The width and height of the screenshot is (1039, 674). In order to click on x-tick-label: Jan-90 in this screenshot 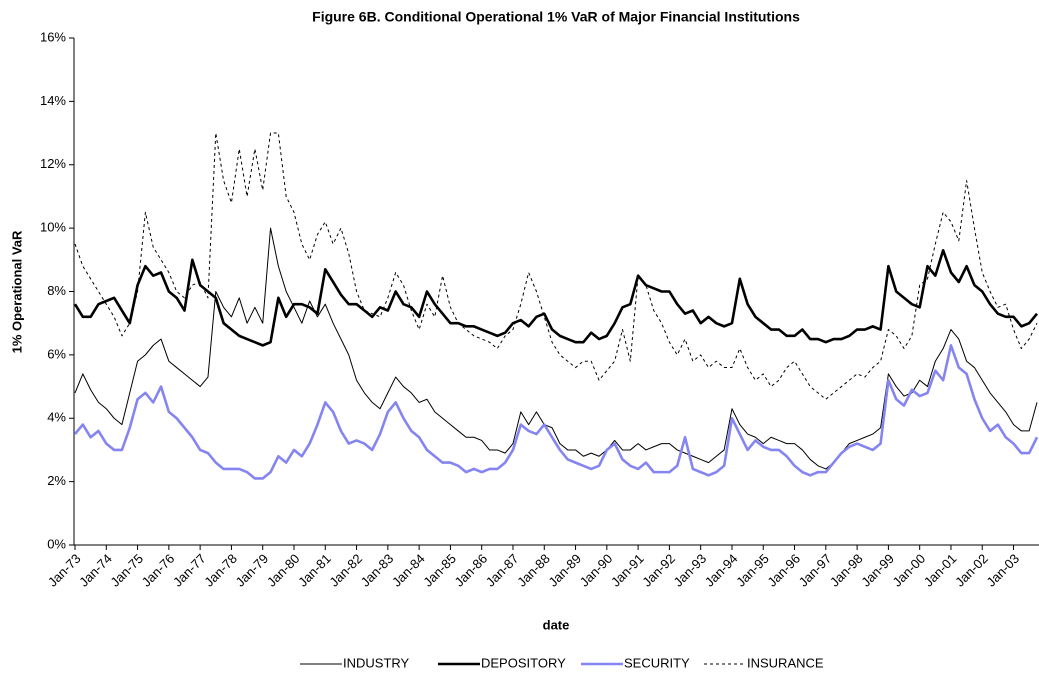, I will do `click(596, 570)`.